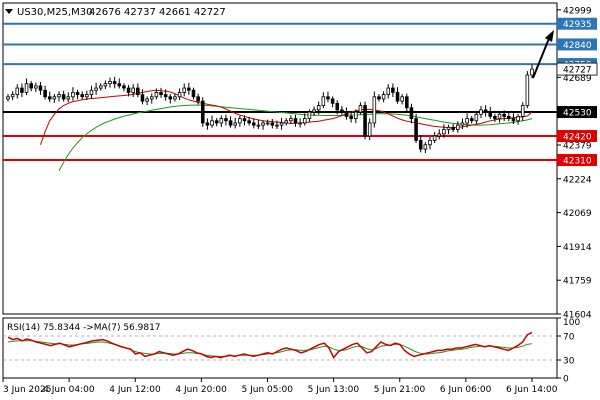 The image size is (600, 400). I want to click on dropdown-triangle-icon, so click(9, 11).